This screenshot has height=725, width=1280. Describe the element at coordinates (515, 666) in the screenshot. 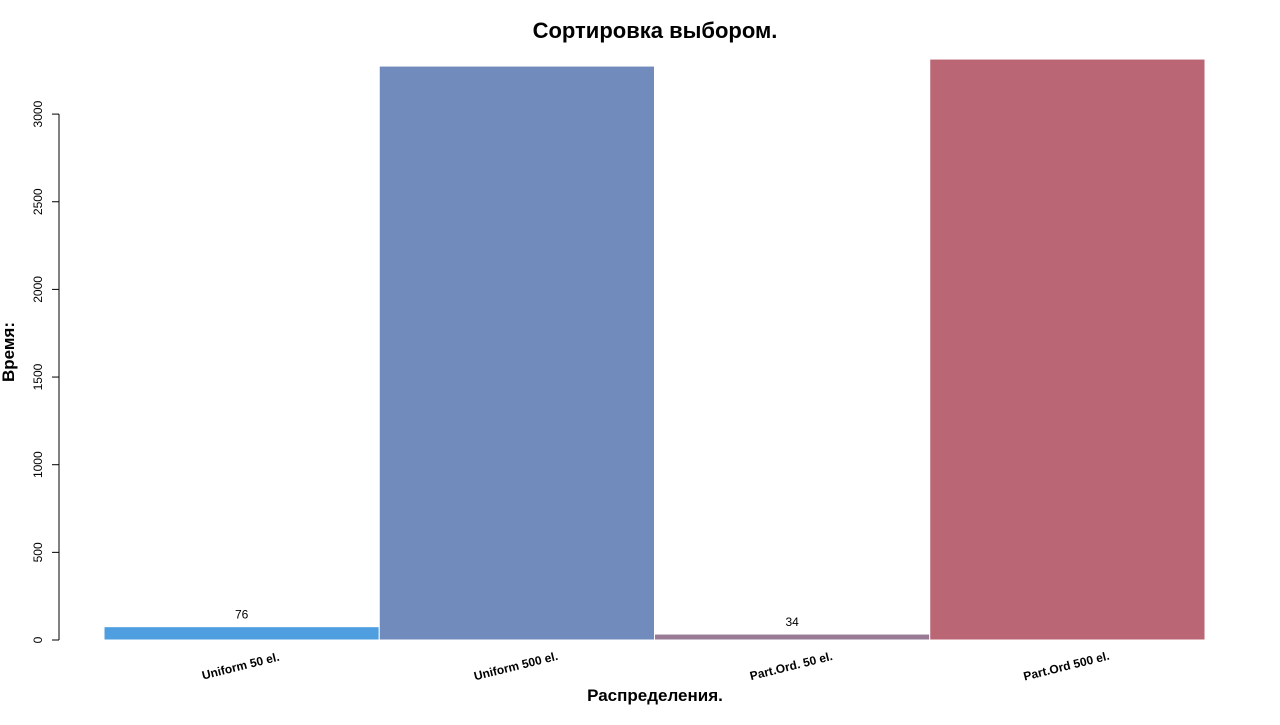

I see `x-tick-label: Uniform 500 el.` at that location.